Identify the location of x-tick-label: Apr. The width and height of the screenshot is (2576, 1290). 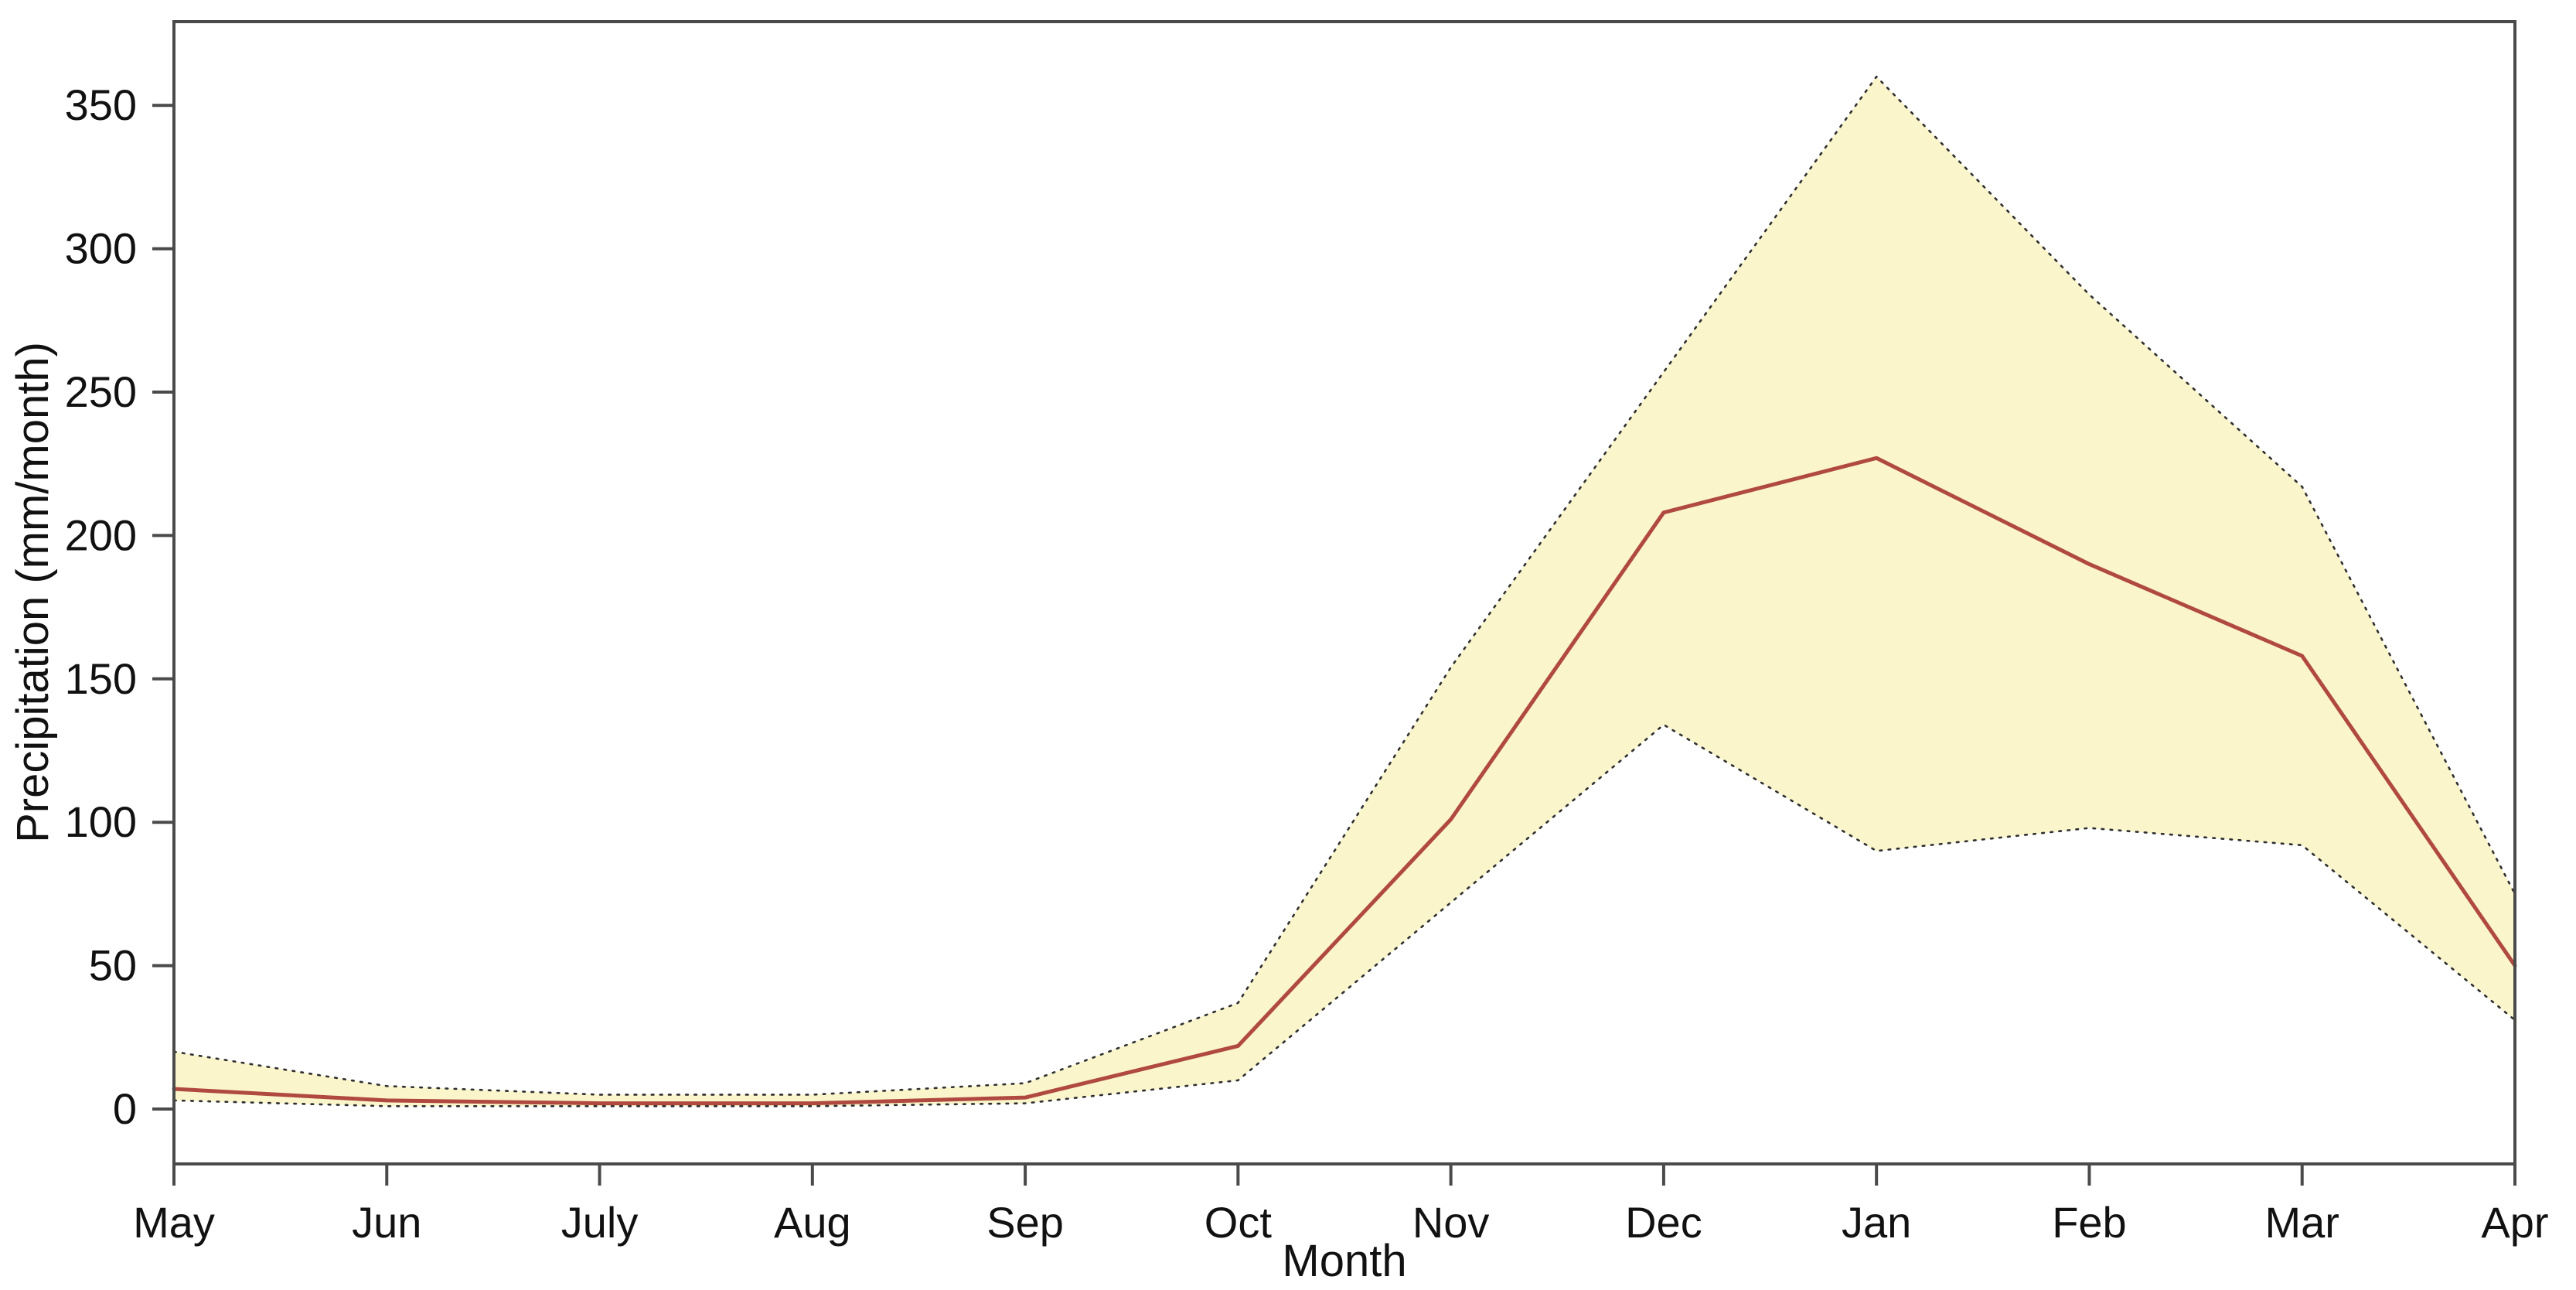
(2514, 1222).